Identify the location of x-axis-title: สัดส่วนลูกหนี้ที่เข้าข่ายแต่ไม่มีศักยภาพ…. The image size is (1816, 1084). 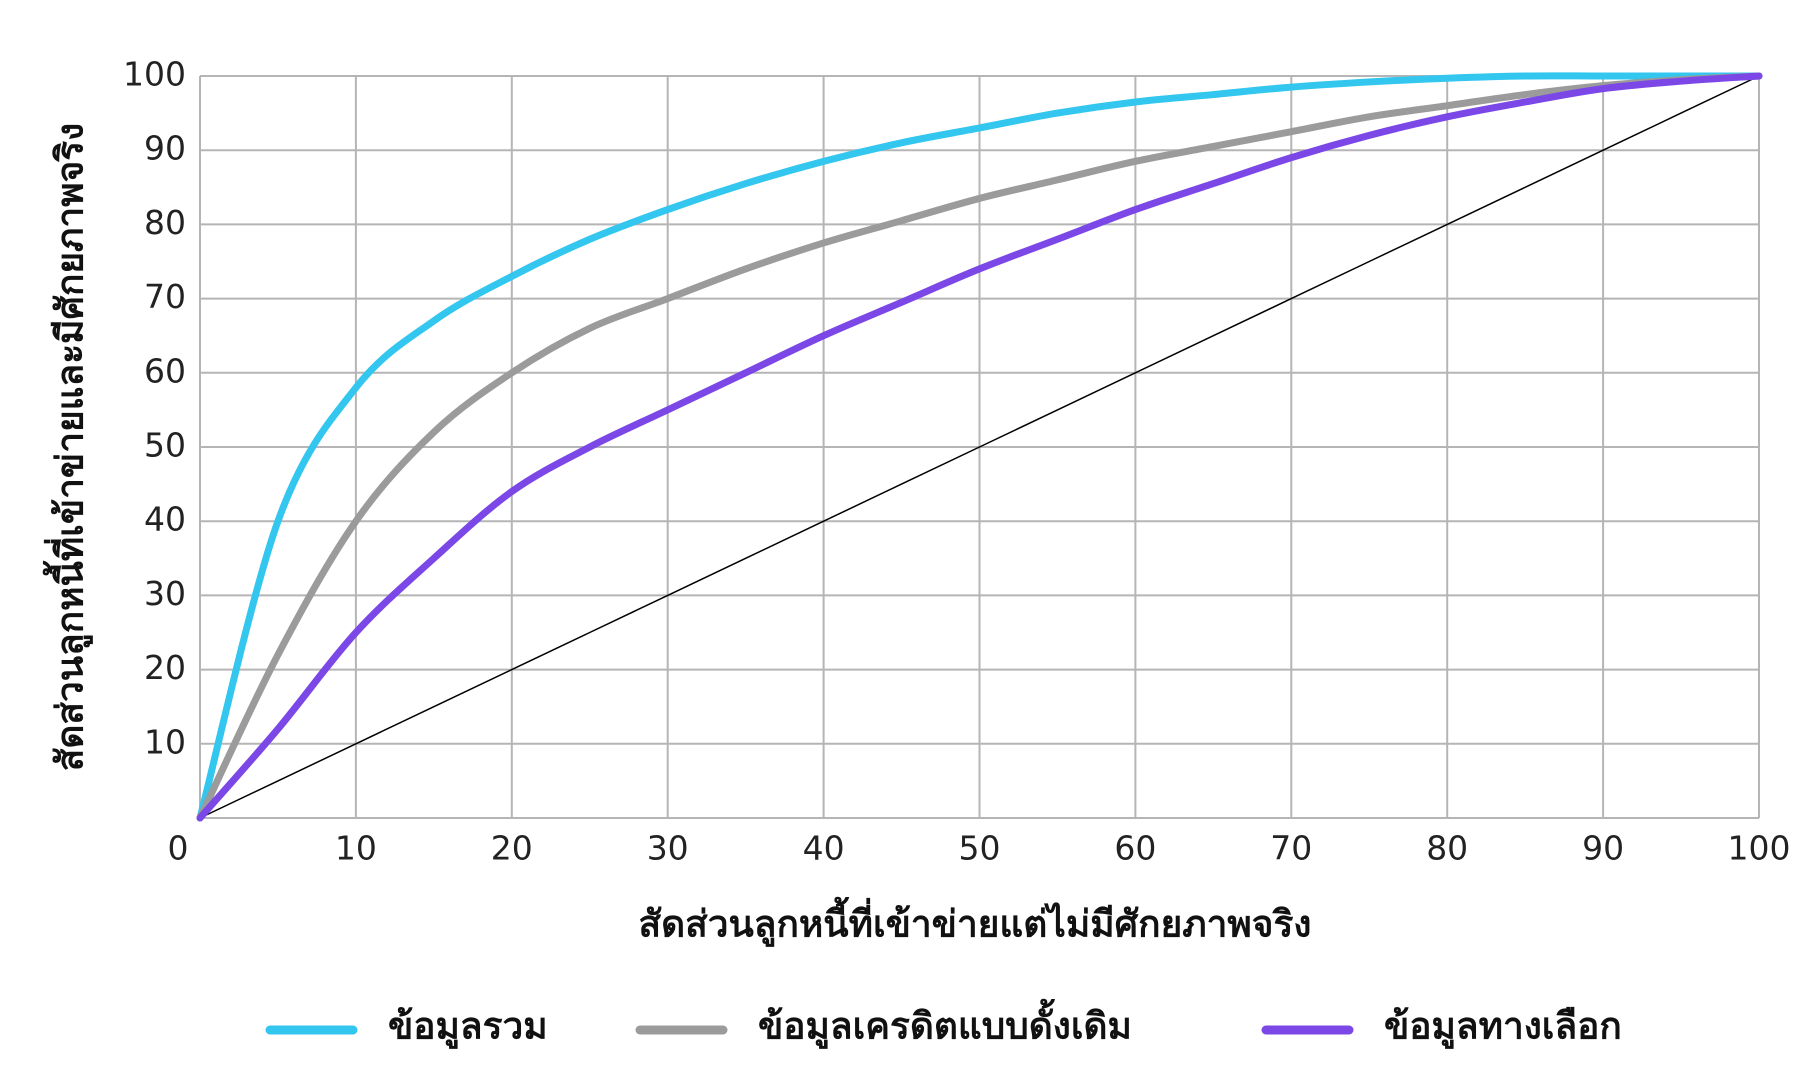
(975, 922).